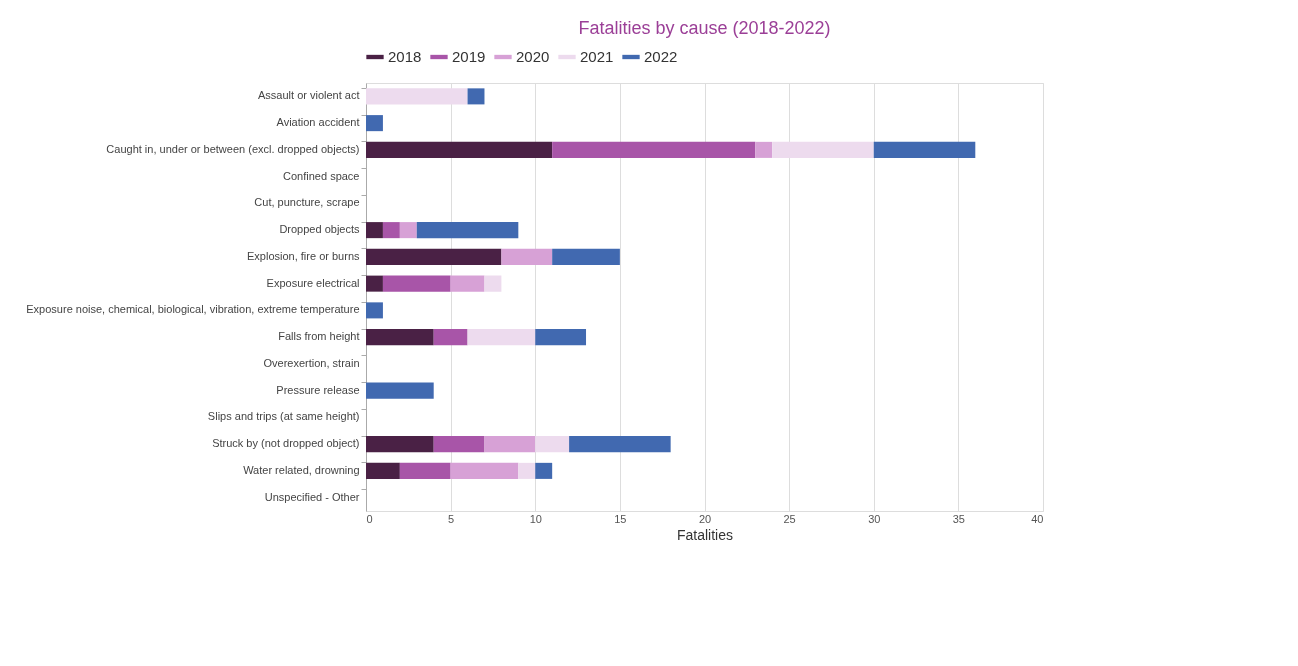  What do you see at coordinates (705, 518) in the screenshot?
I see `x-tick-label: 20` at bounding box center [705, 518].